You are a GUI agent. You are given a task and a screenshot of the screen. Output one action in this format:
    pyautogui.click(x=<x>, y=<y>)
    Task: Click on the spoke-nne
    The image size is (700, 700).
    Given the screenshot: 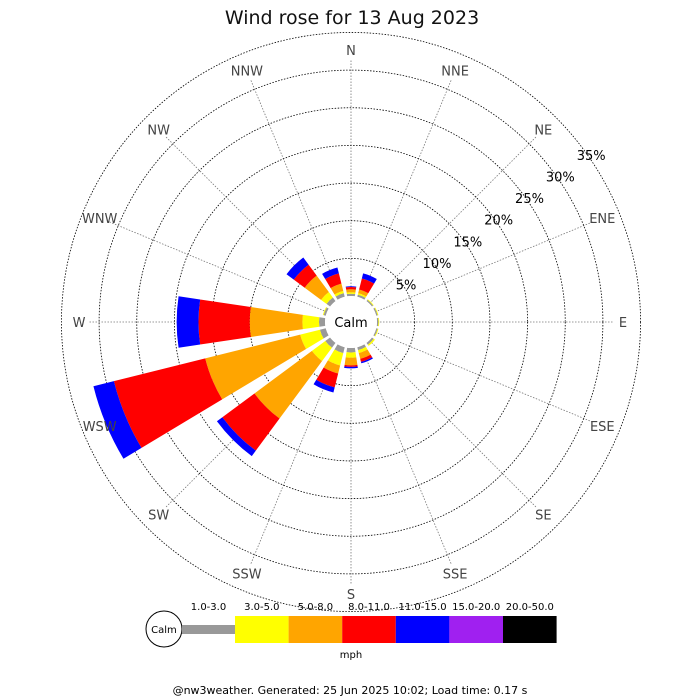 What is the action you would take?
    pyautogui.click(x=406, y=189)
    